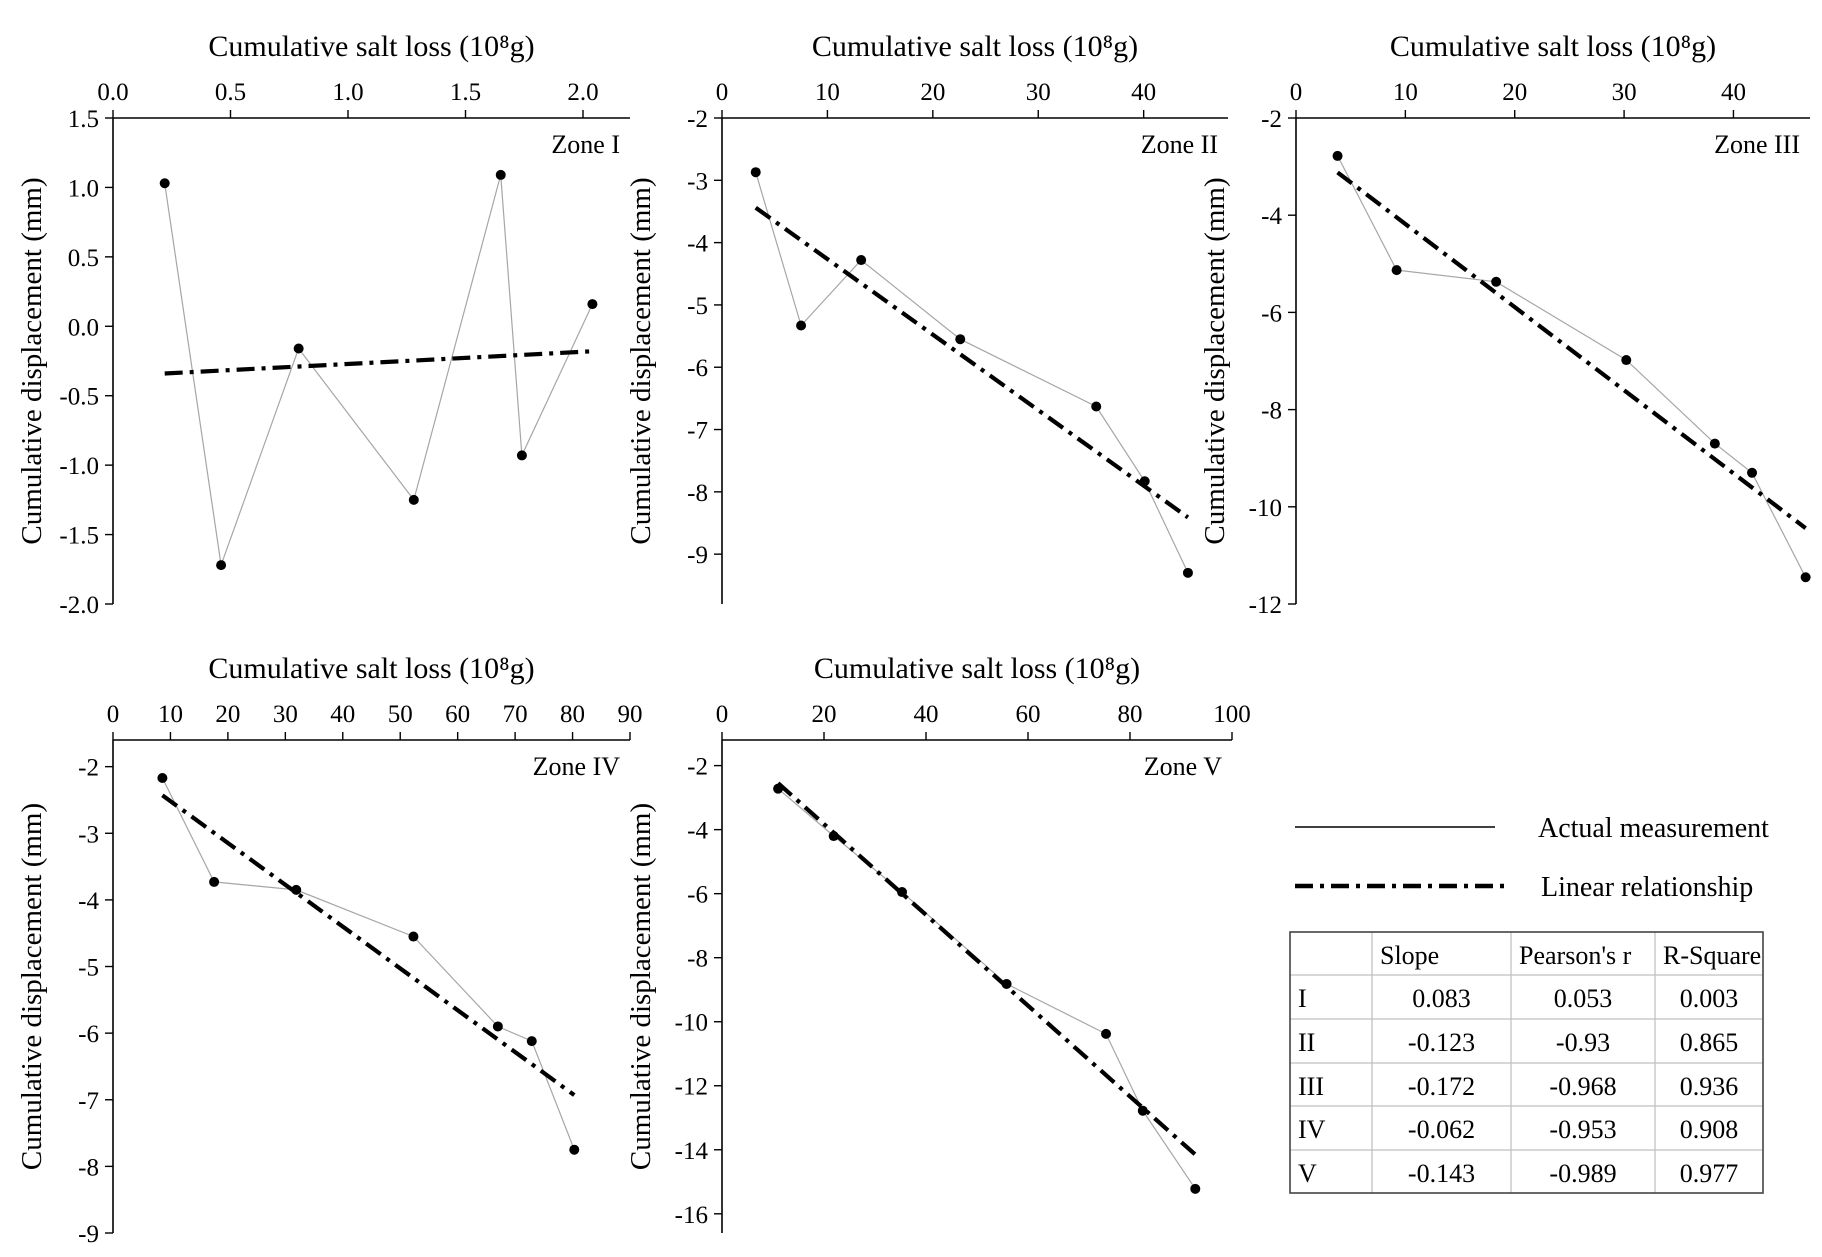 The image size is (1822, 1257). I want to click on y-tick-label: -9, so click(88, 1234).